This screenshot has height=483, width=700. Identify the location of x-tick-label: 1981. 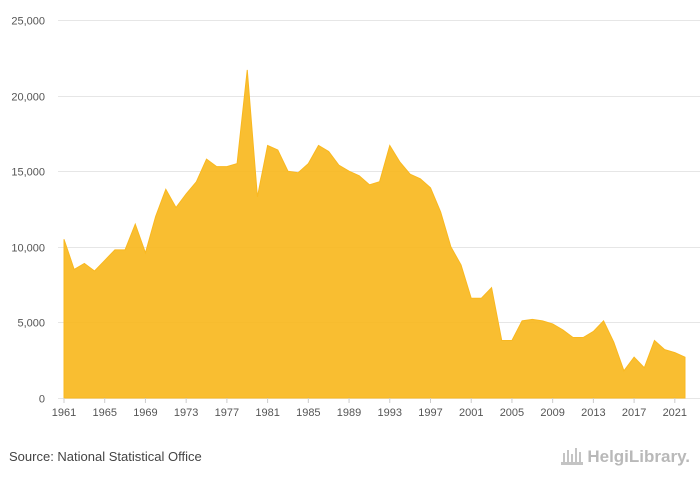
(267, 413).